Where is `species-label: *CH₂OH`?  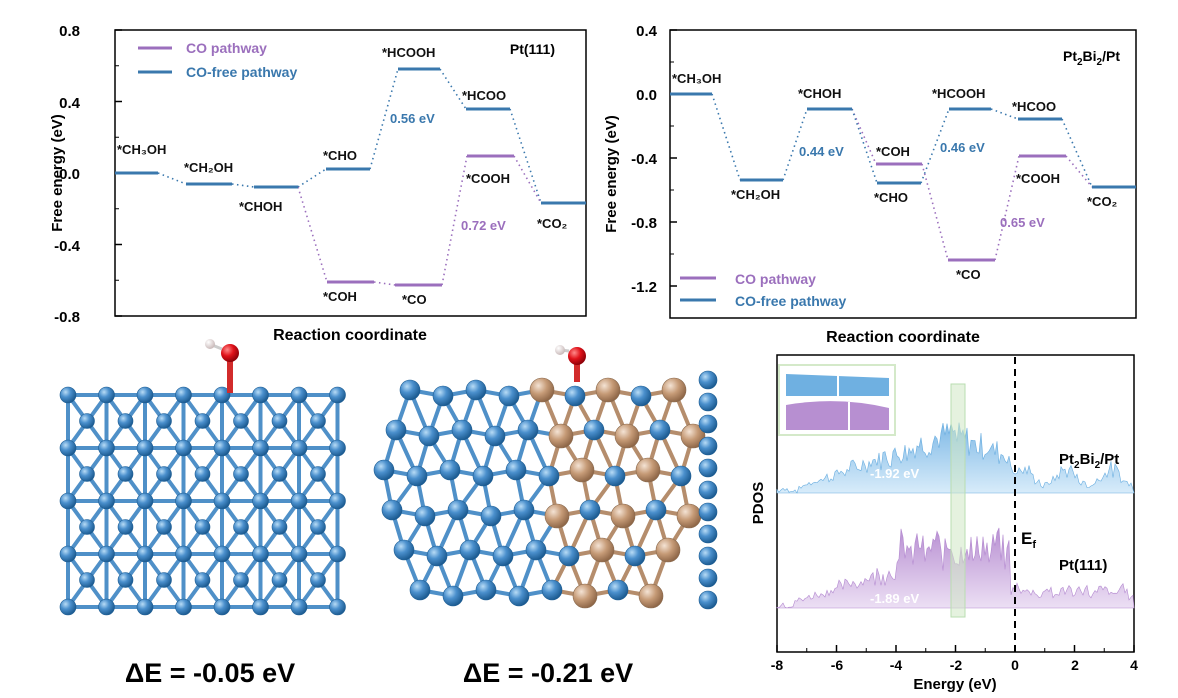 species-label: *CH₂OH is located at coordinates (208, 167).